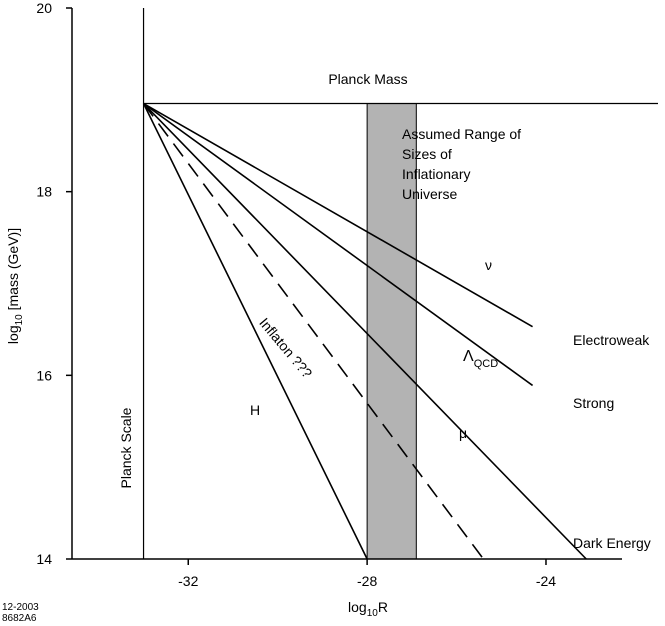 This screenshot has height=626, width=665. I want to click on x-axis-title: log10R, so click(368, 609).